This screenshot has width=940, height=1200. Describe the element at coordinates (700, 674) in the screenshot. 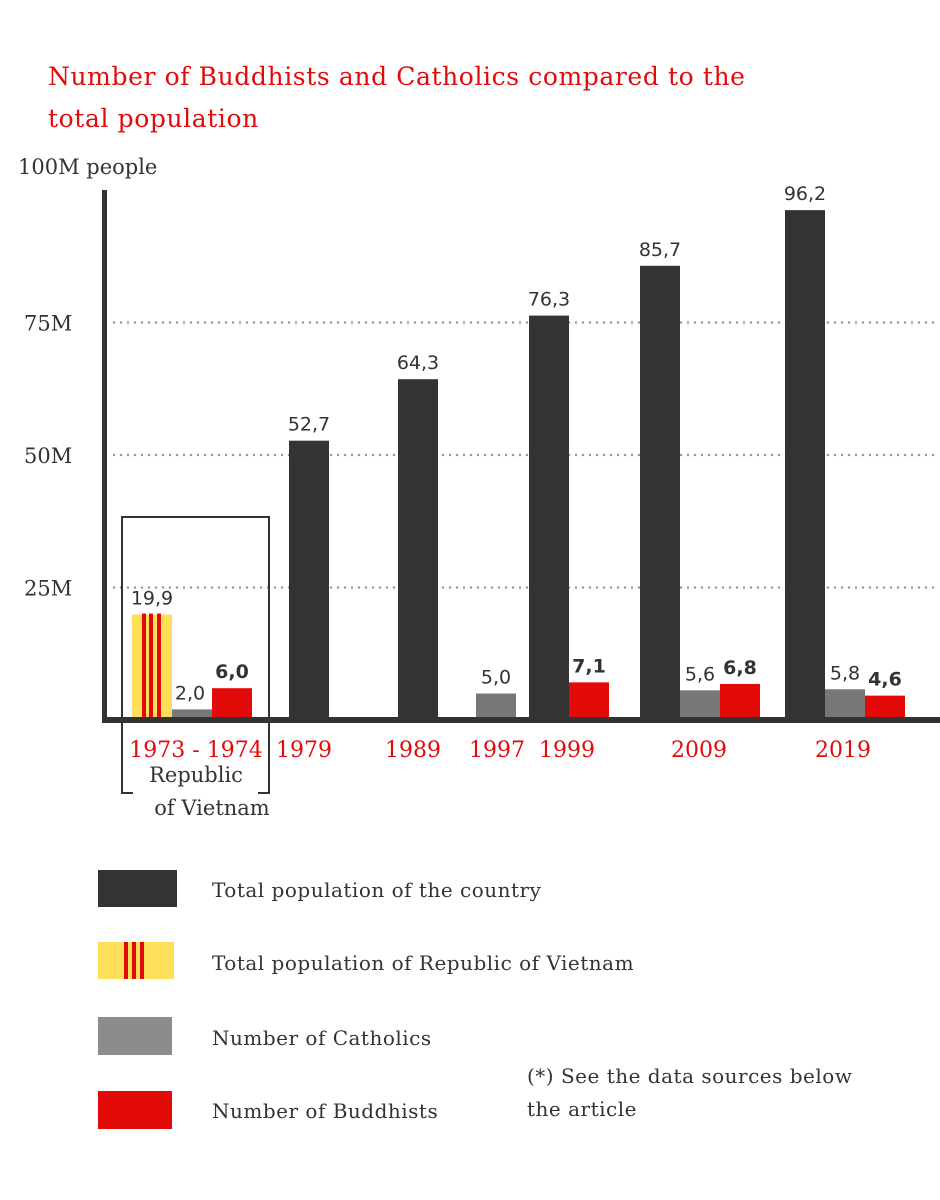

I see `value-label-catholics: 5,6` at that location.